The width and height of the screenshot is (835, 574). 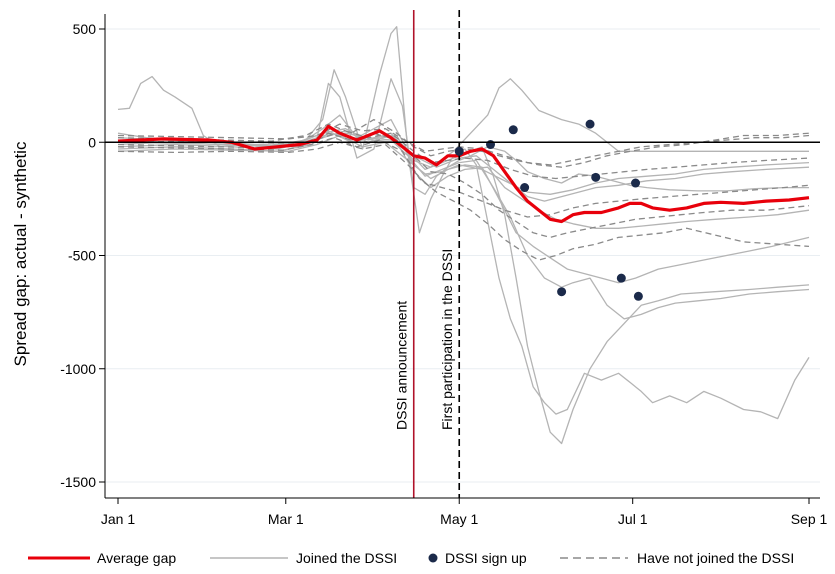 What do you see at coordinates (548, 210) in the screenshot?
I see `signup-markers` at bounding box center [548, 210].